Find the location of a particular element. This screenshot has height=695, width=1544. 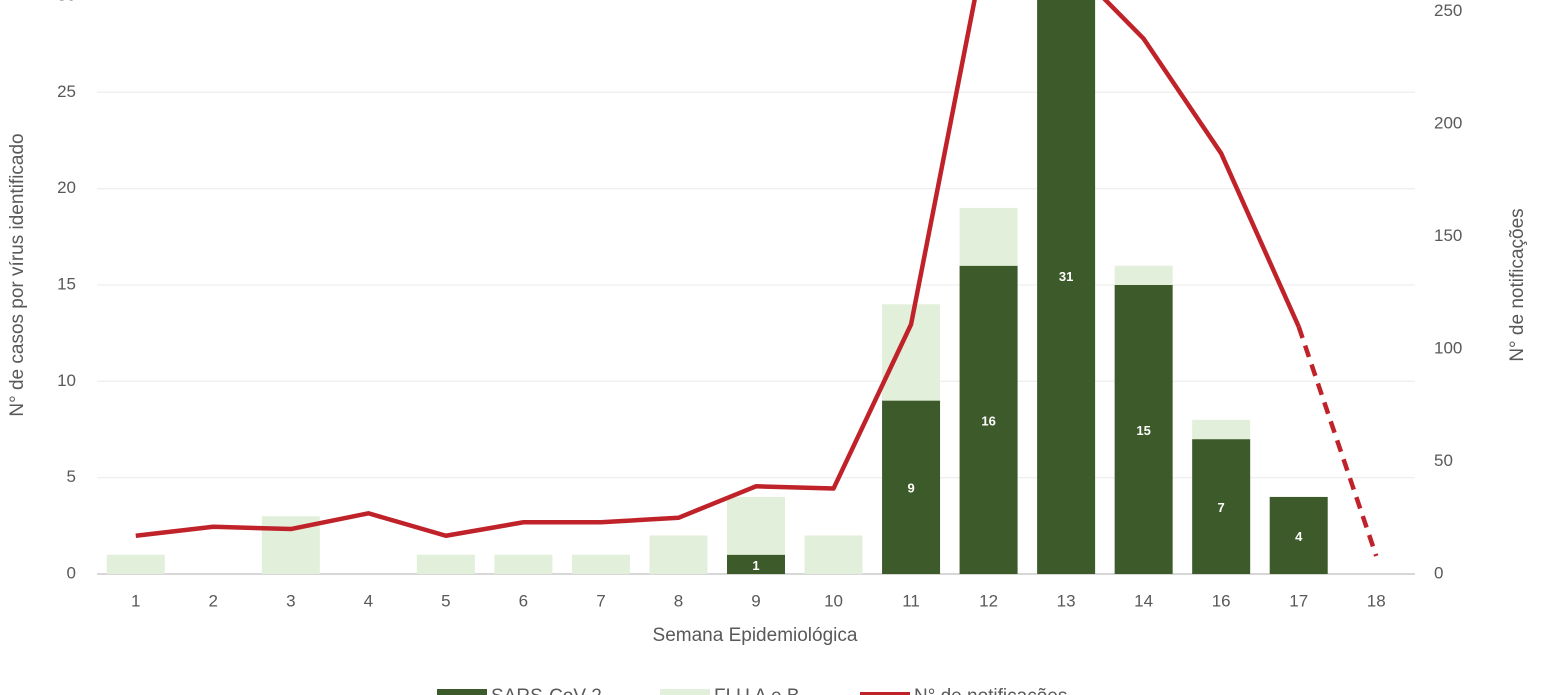

y2-tick-label: 150 is located at coordinates (1448, 235).